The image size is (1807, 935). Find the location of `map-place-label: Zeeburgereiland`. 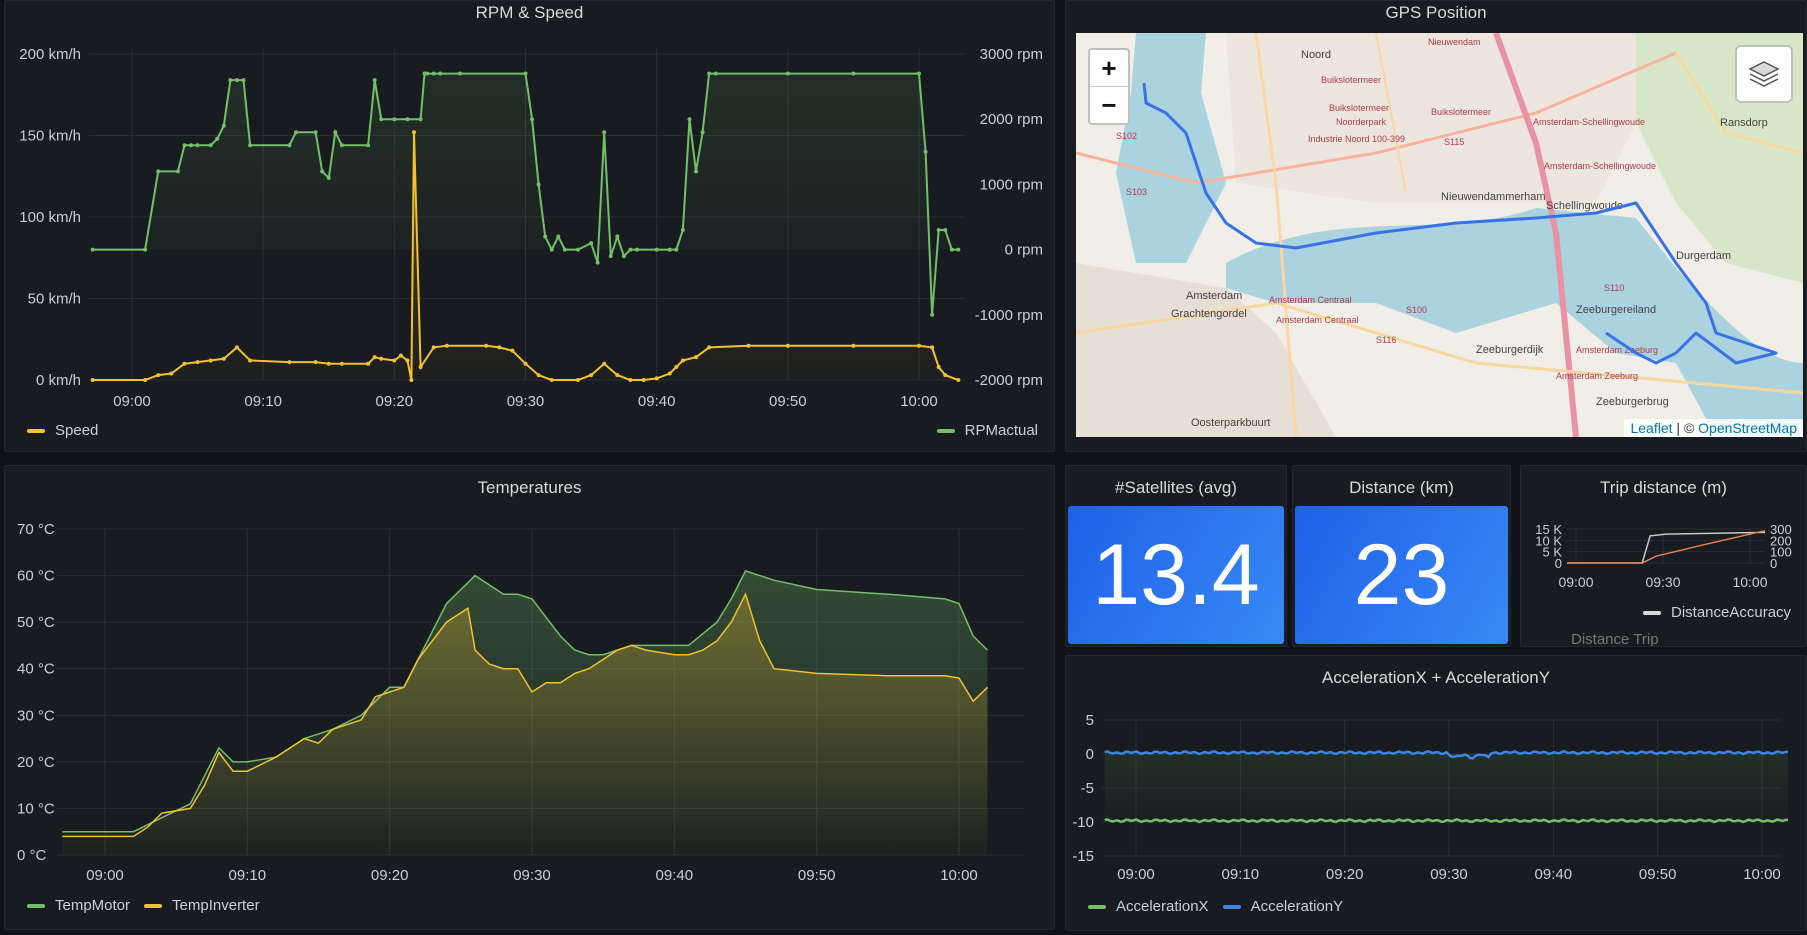

map-place-label: Zeeburgereiland is located at coordinates (1616, 310).